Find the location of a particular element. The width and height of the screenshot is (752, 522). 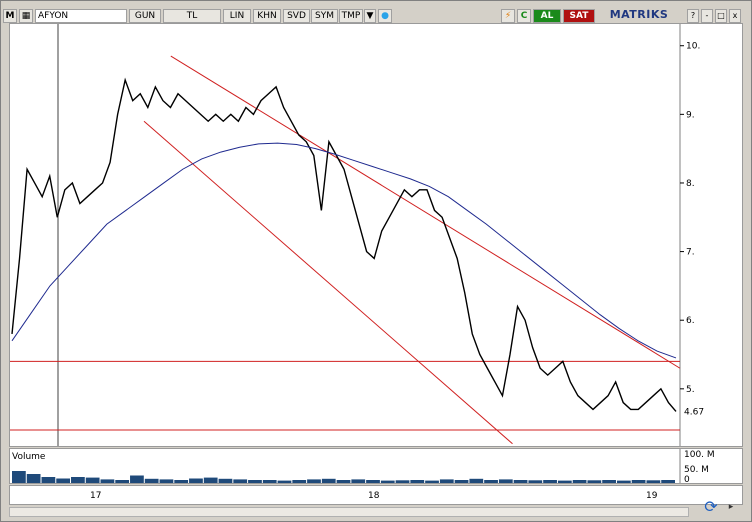

scale-button: LIN is located at coordinates (237, 16).